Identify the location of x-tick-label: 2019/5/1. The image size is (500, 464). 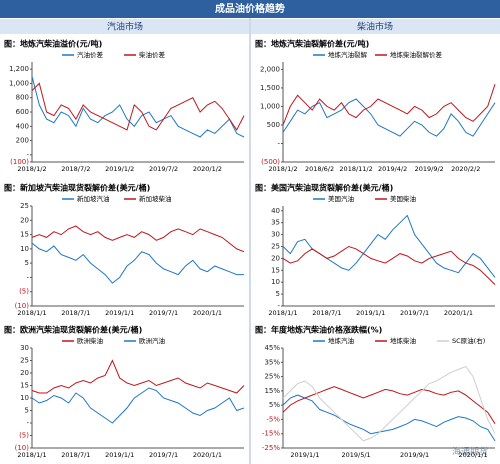
(356, 455).